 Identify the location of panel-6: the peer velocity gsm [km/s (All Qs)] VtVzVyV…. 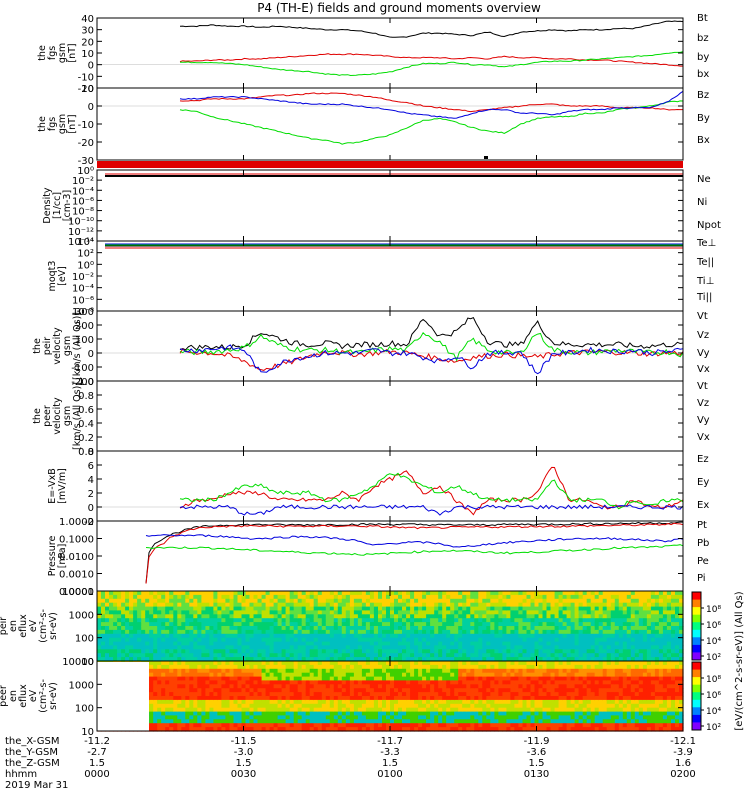
(371, 417).